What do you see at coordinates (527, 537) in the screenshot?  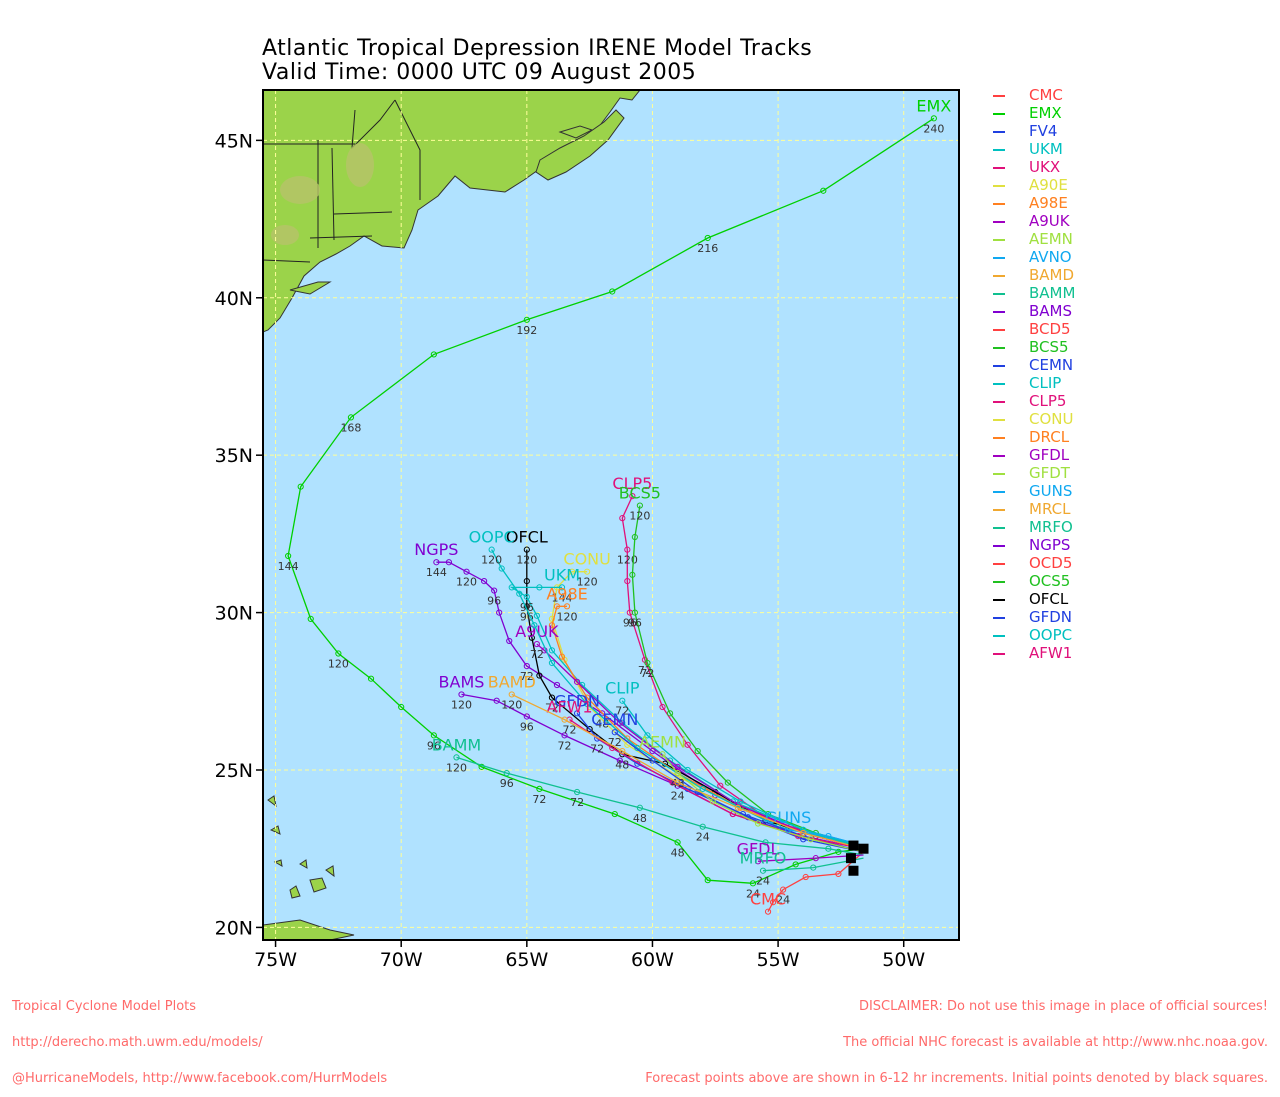 I see `track-end-label: OFCL` at bounding box center [527, 537].